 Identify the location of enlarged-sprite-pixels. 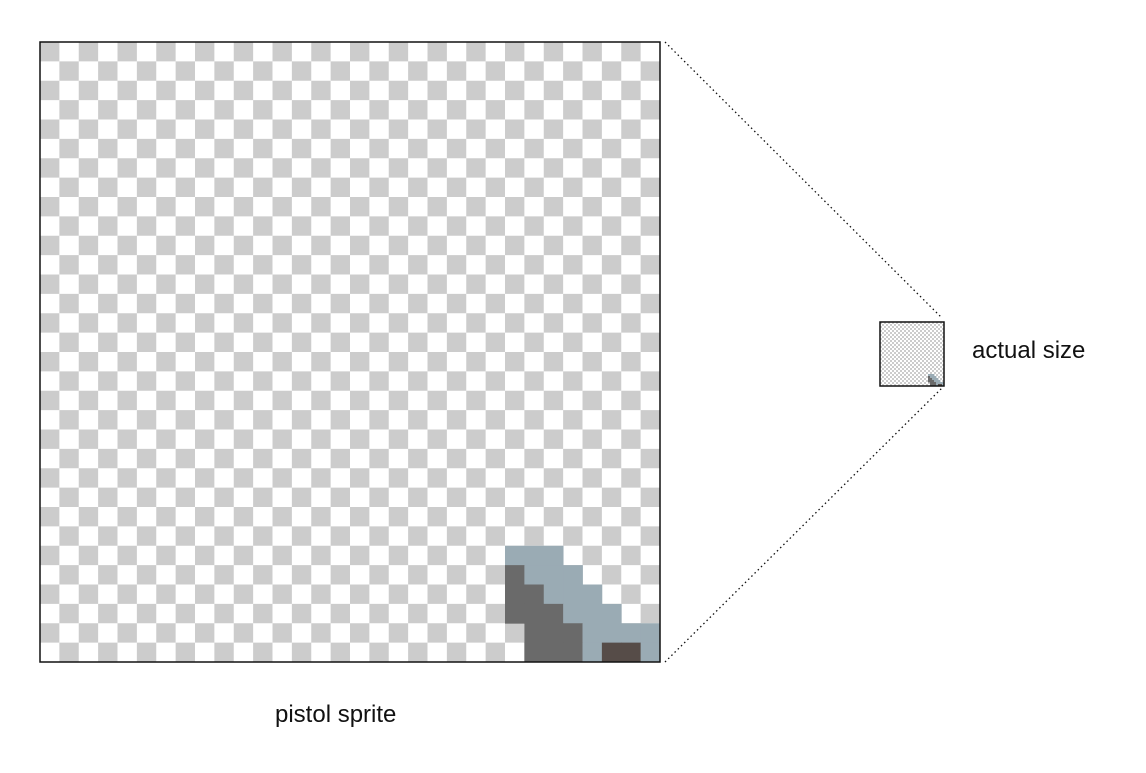
(583, 604).